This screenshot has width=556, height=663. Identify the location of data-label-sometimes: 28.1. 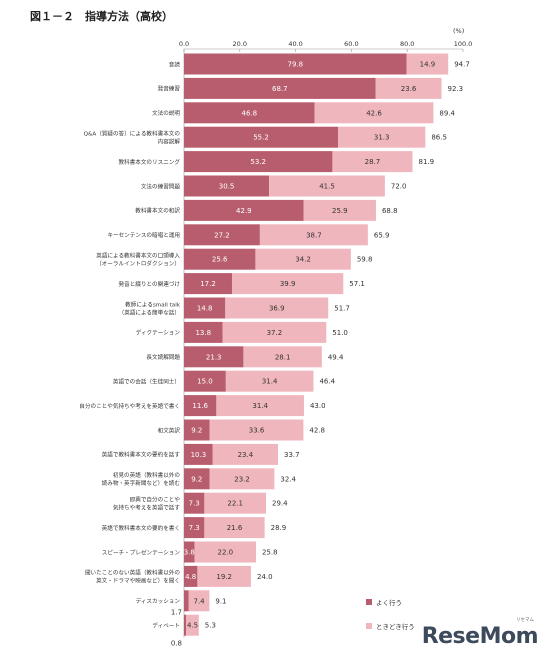
(283, 357).